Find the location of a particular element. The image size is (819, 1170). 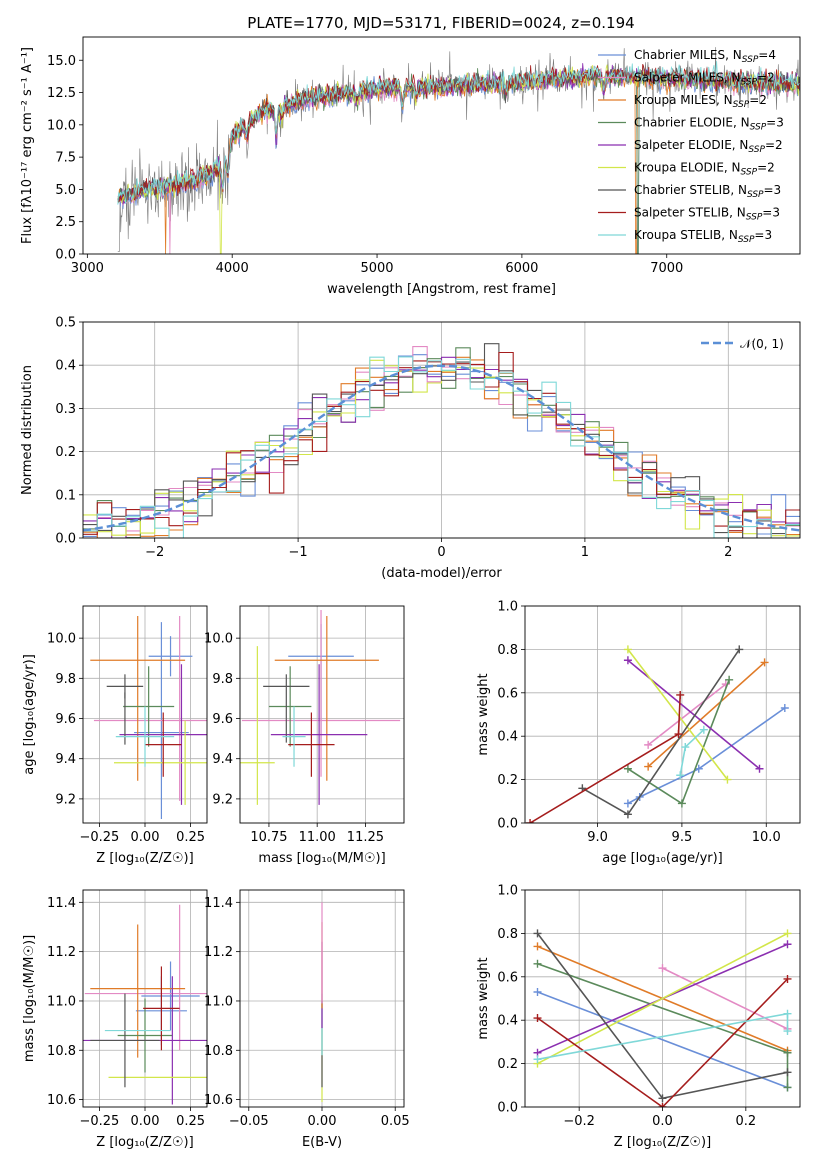

gridlines is located at coordinates (322, 714).